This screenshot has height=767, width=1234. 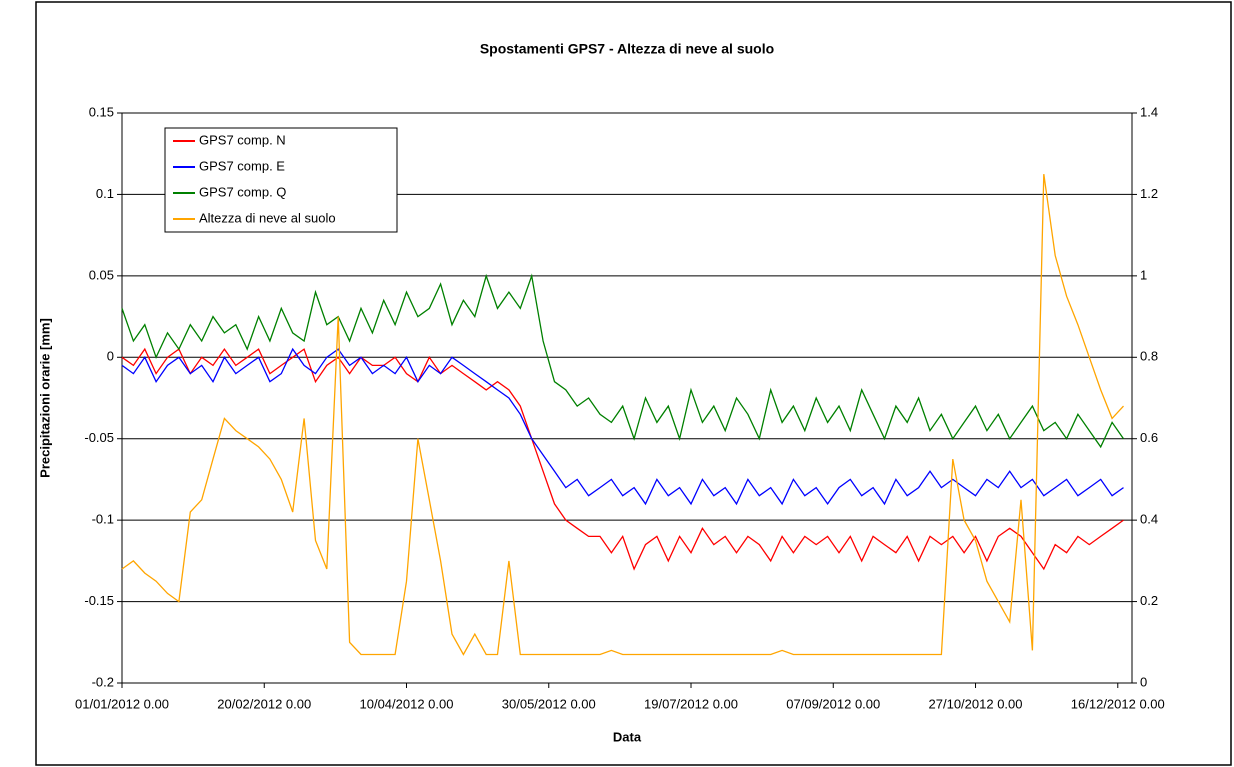 What do you see at coordinates (103, 681) in the screenshot?
I see `y-tick-label: -0.2` at bounding box center [103, 681].